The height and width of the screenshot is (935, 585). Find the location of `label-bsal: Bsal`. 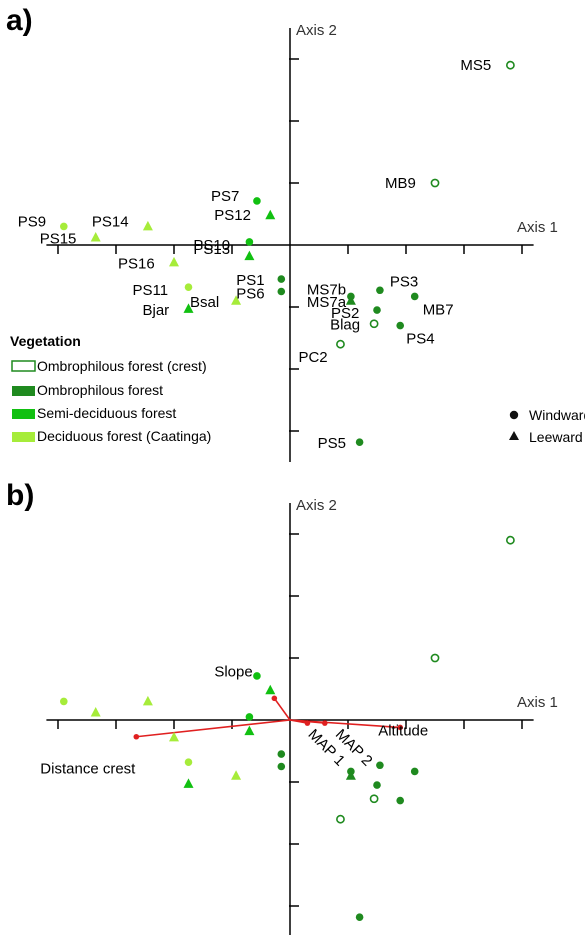

label-bsal: Bsal is located at coordinates (204, 302).